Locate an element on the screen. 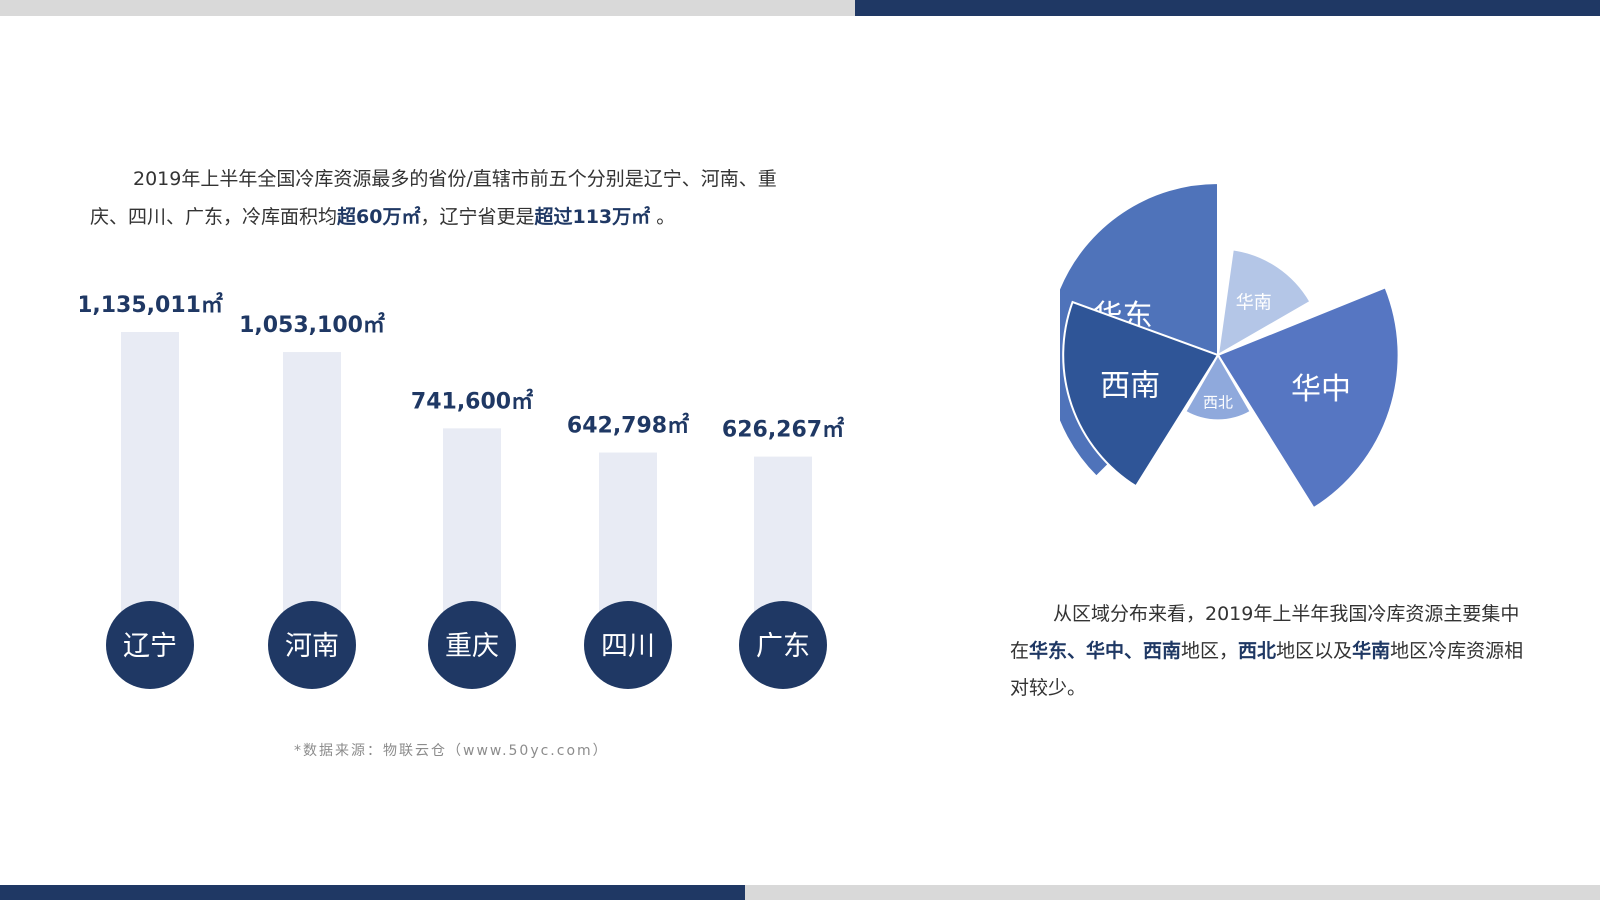 The width and height of the screenshot is (1600, 900). rose-label-1: 华南 is located at coordinates (1254, 302).